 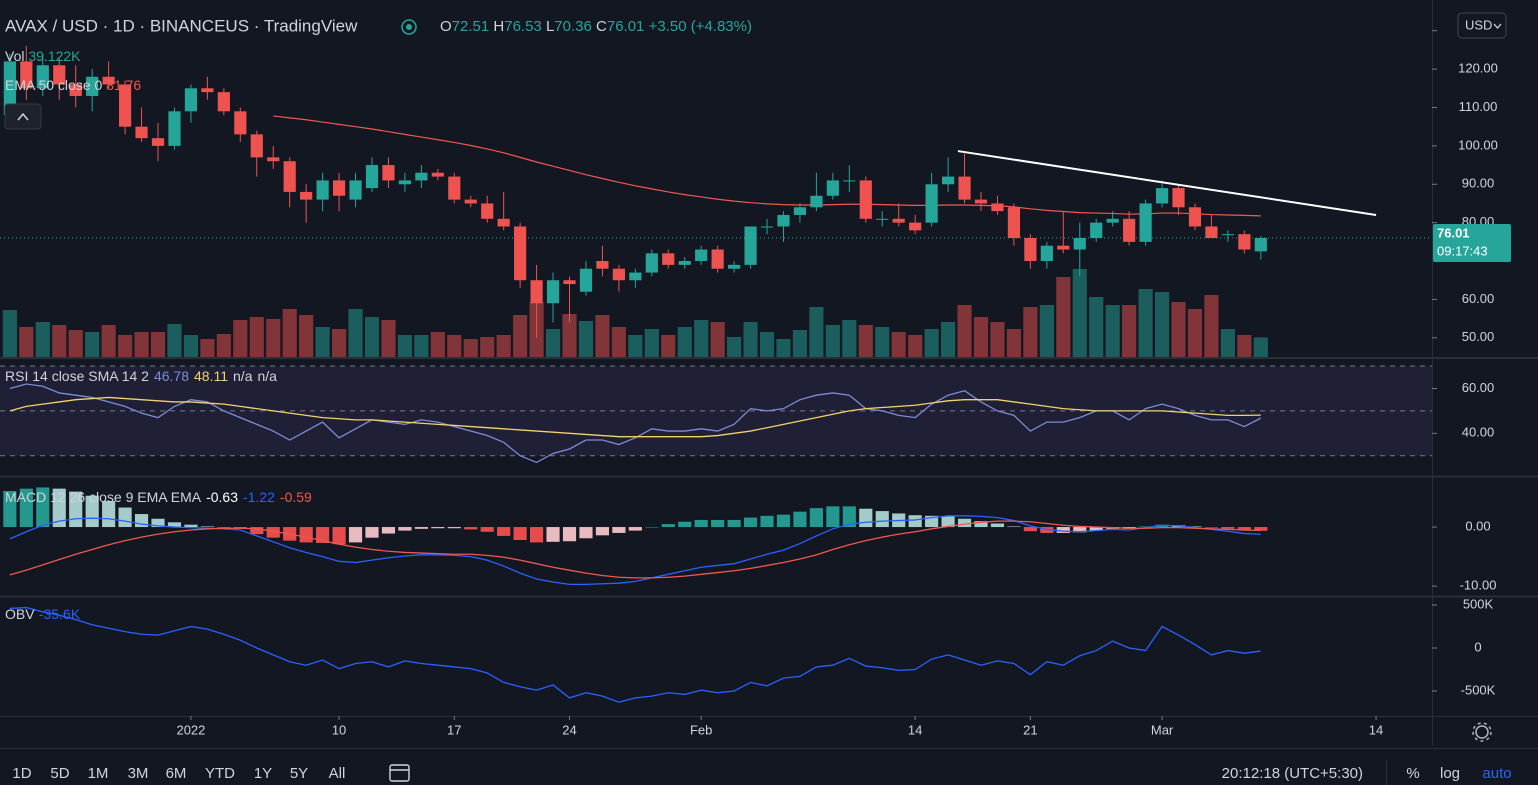 I want to click on scale-option: auto, so click(x=1496, y=773).